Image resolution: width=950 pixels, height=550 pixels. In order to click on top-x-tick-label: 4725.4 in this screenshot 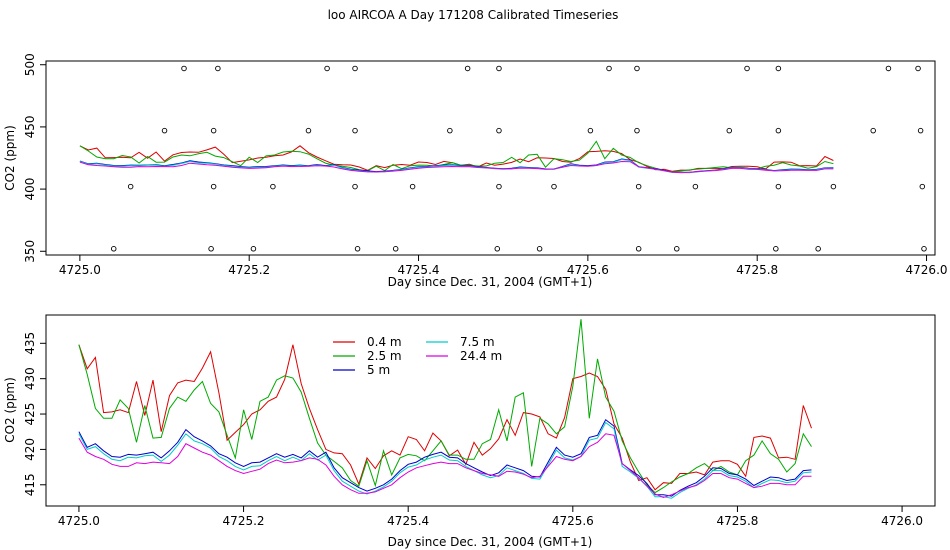, I will do `click(419, 270)`.